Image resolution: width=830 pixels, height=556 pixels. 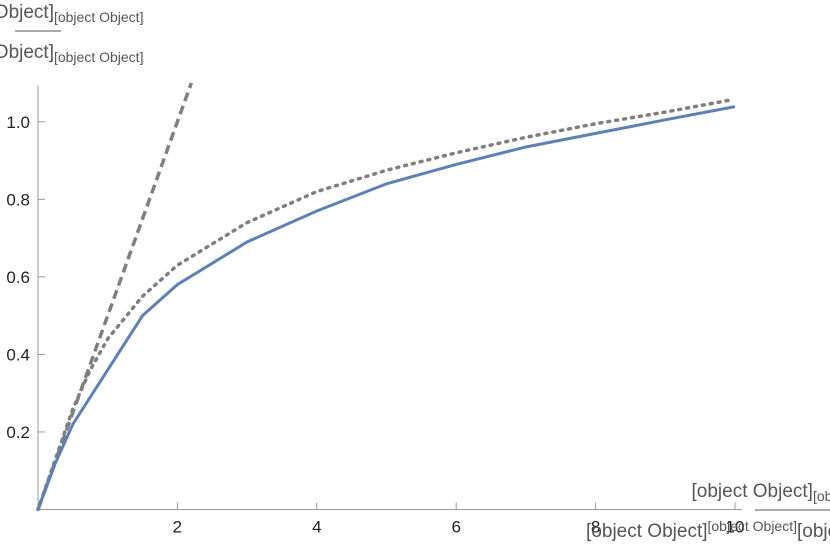 What do you see at coordinates (18, 277) in the screenshot?
I see `y-tick-label: 0.6` at bounding box center [18, 277].